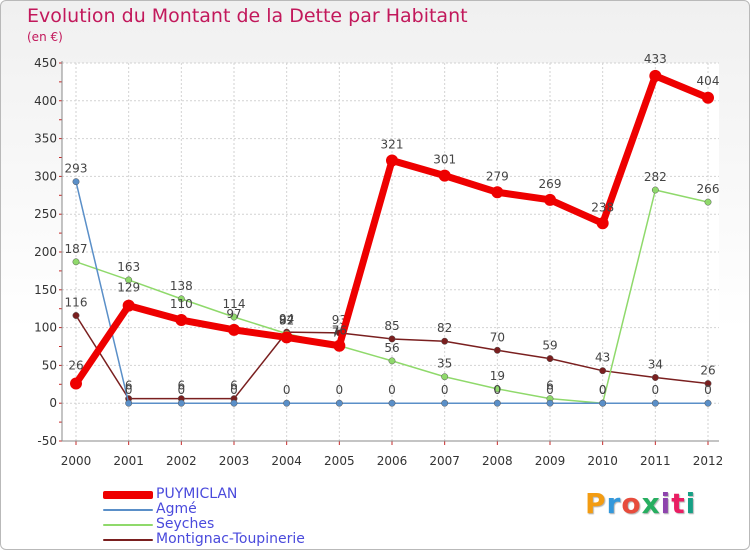 This screenshot has height=550, width=750. What do you see at coordinates (444, 461) in the screenshot?
I see `x-tick-label: 2007` at bounding box center [444, 461].